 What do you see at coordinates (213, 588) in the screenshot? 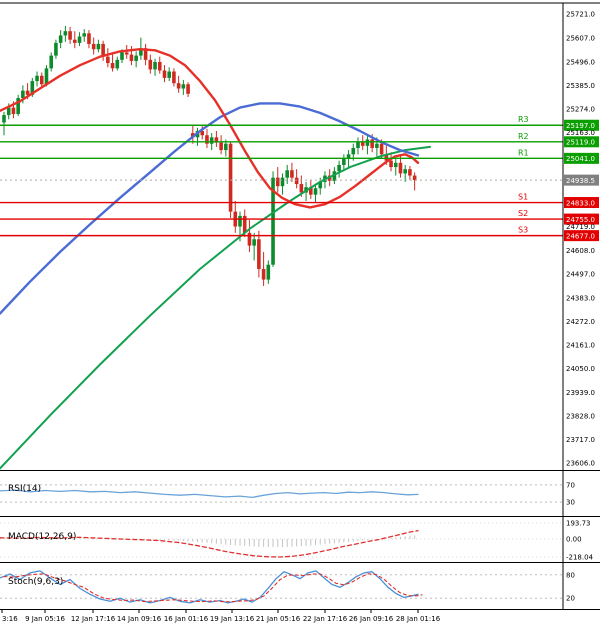
I see `stoch-d-line` at bounding box center [213, 588].